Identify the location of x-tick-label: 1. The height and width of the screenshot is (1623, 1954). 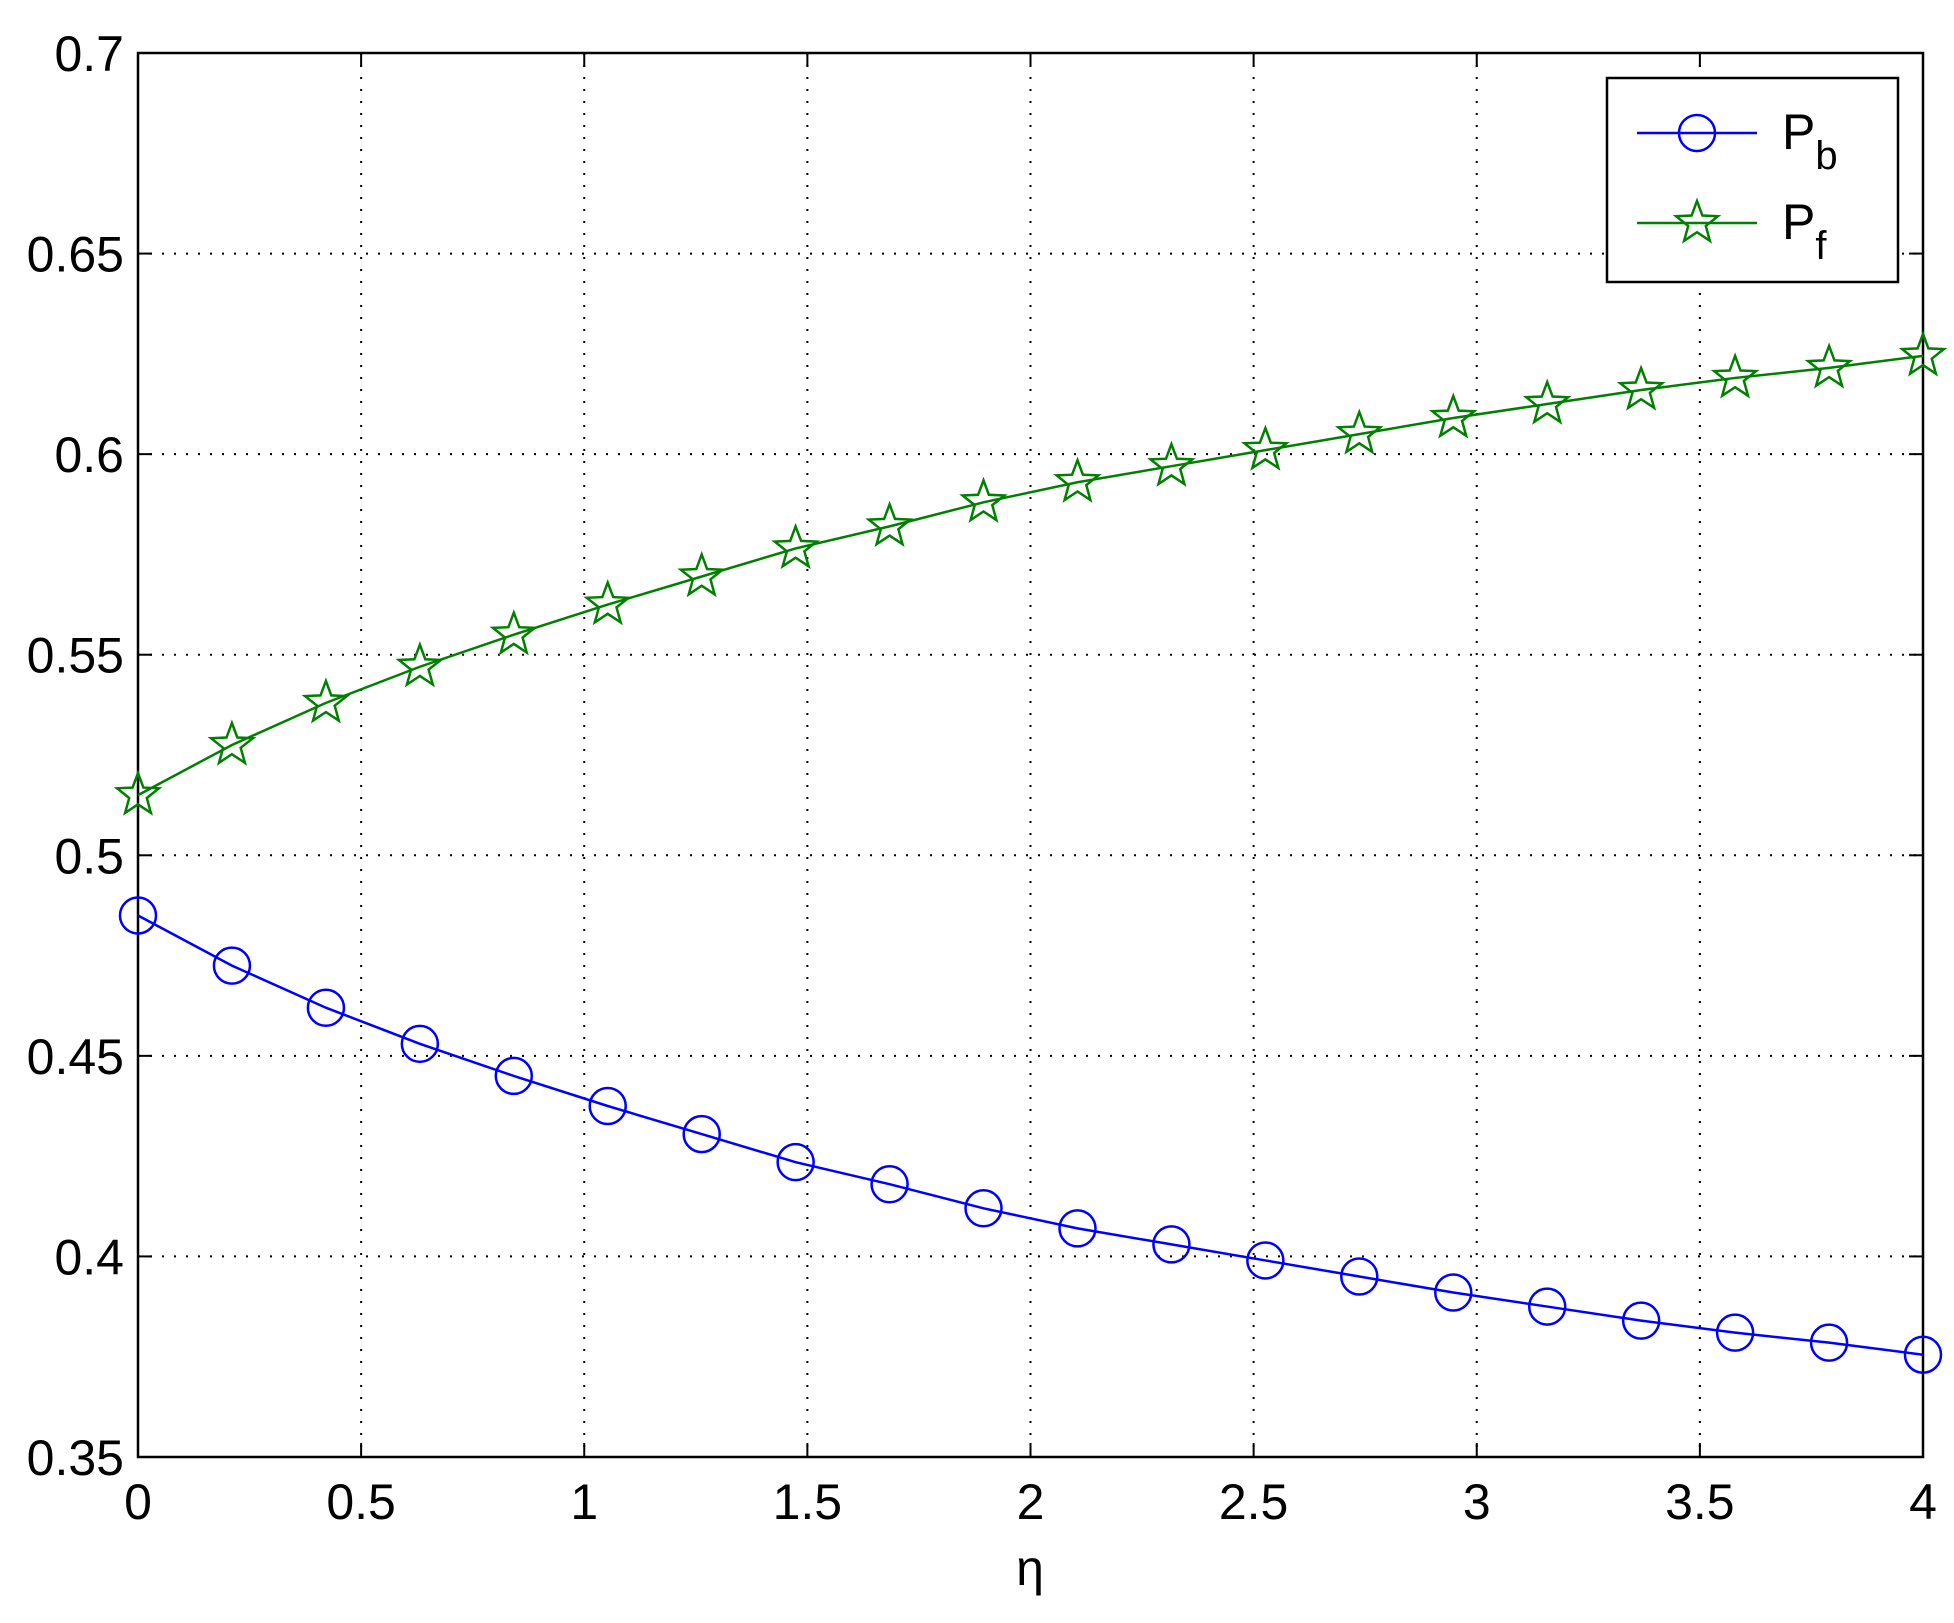
(584, 1502).